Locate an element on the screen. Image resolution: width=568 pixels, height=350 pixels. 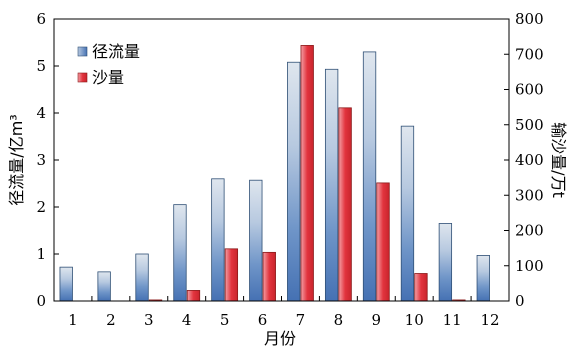
legend-label-sediment: 沙量 is located at coordinates (108, 77).